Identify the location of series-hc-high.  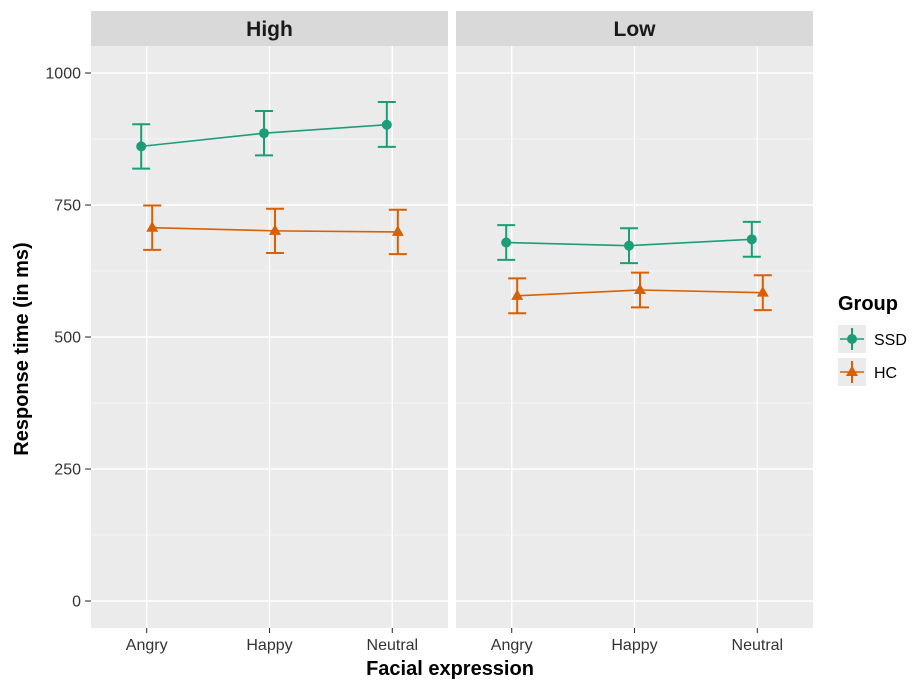
(275, 230).